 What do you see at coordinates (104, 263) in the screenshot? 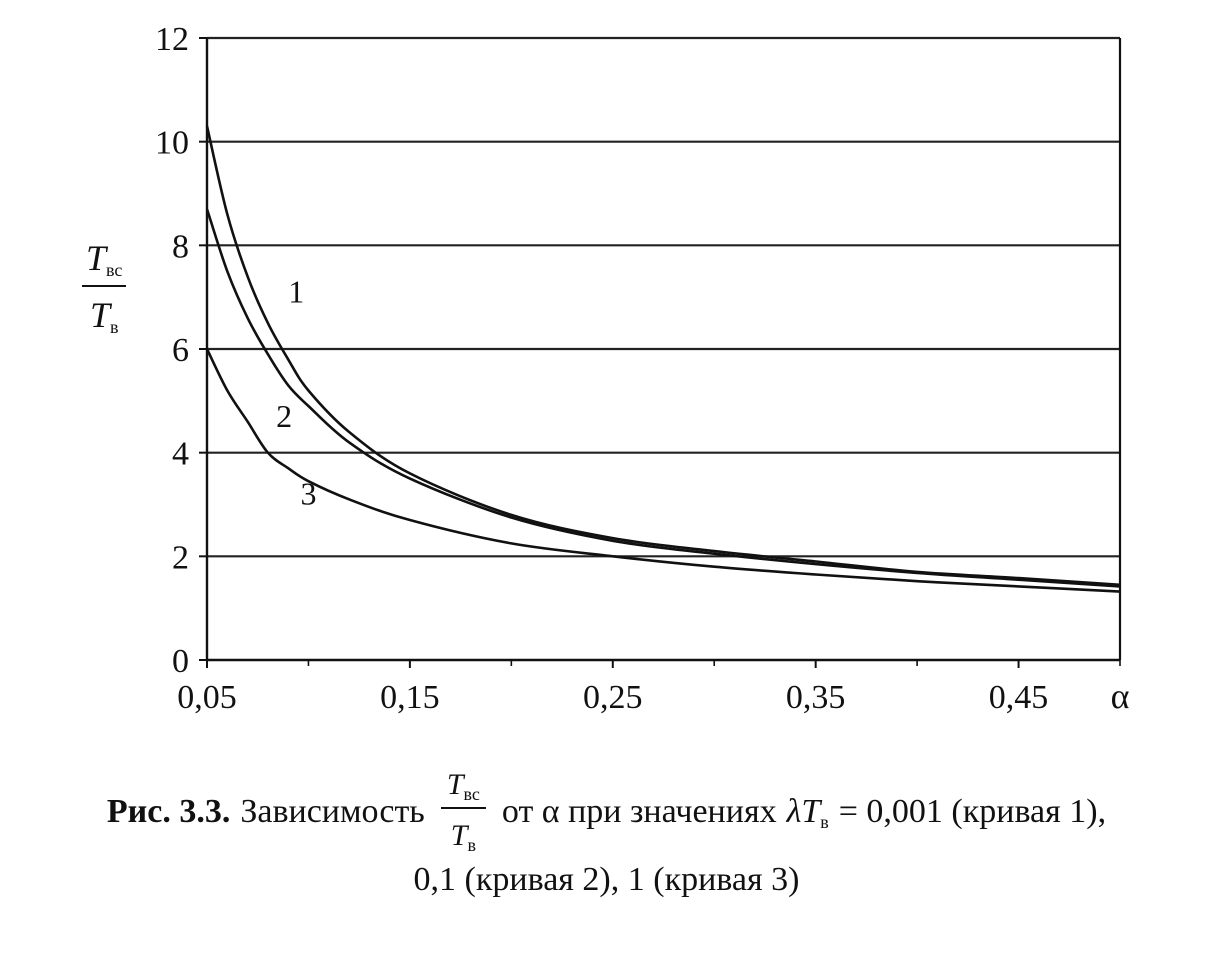
I see `y-axis-label-numerator: Tвс` at bounding box center [104, 263].